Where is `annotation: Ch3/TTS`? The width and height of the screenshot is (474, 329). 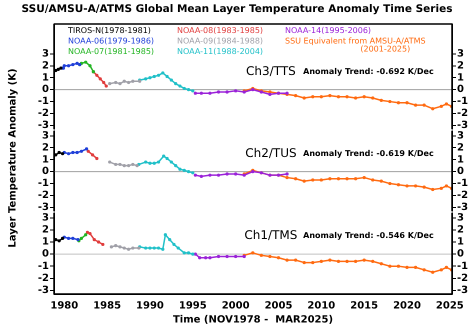 annotation: Ch3/TTS is located at coordinates (271, 71).